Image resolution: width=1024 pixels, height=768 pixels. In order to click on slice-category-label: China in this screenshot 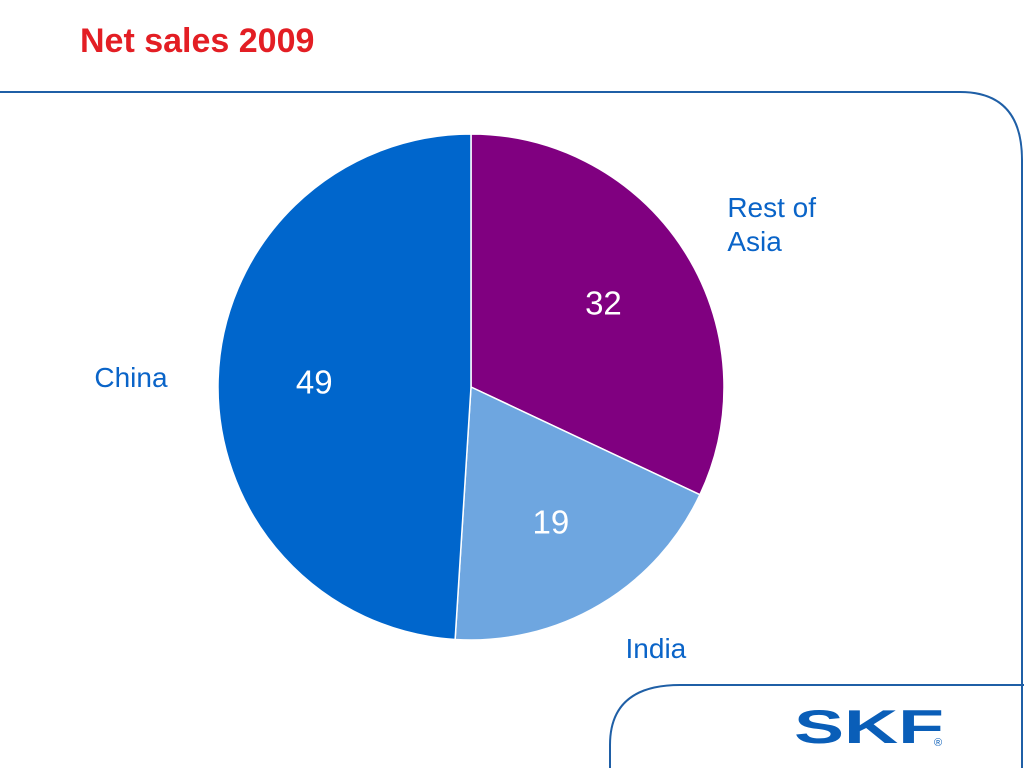, I will do `click(131, 377)`.